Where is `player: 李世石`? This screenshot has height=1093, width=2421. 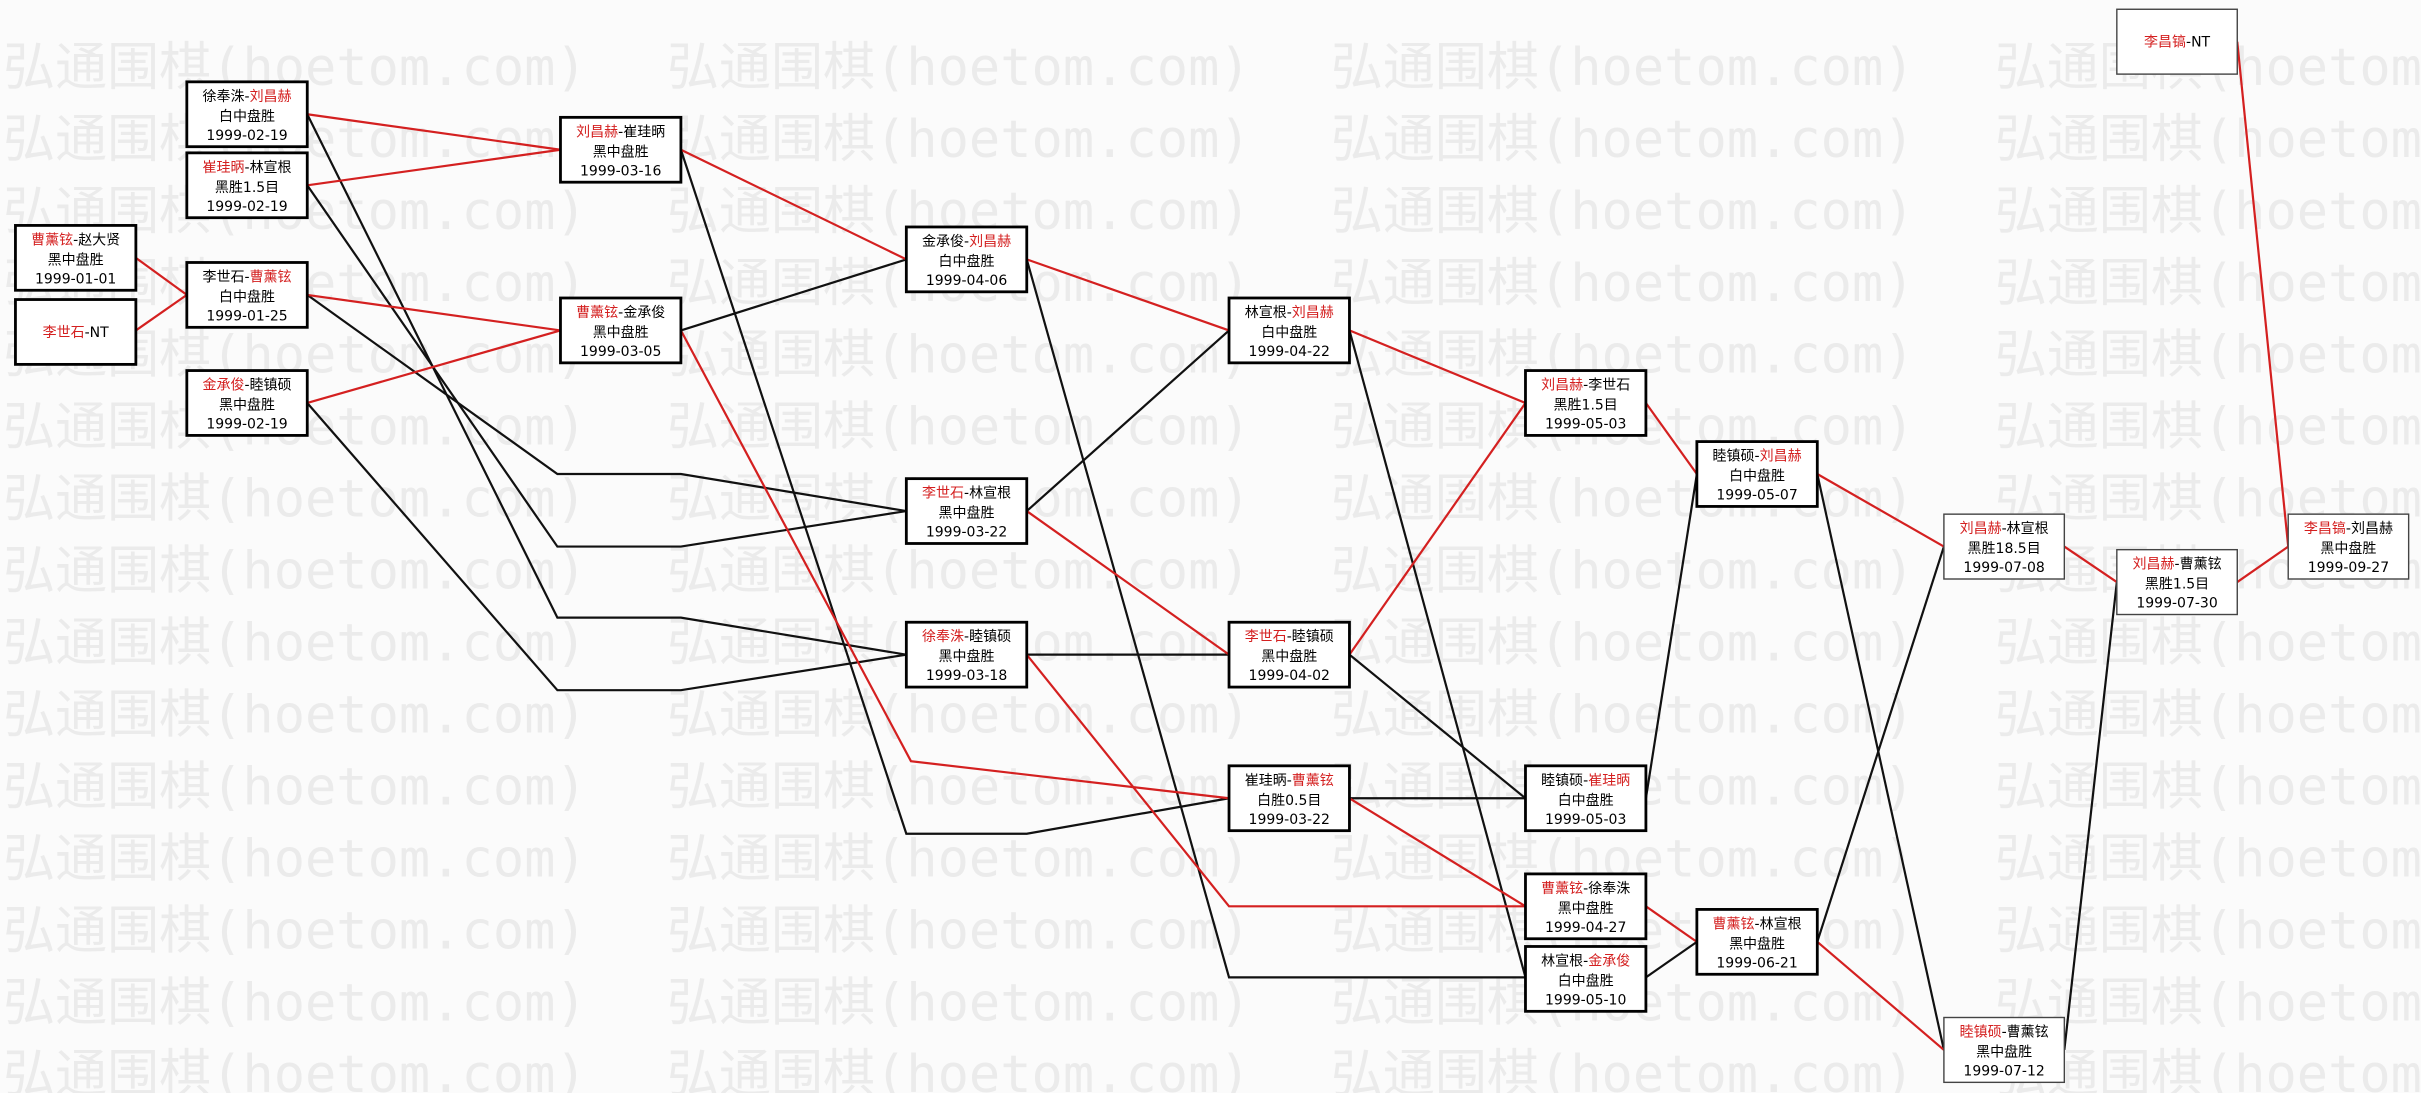 player: 李世石 is located at coordinates (64, 333).